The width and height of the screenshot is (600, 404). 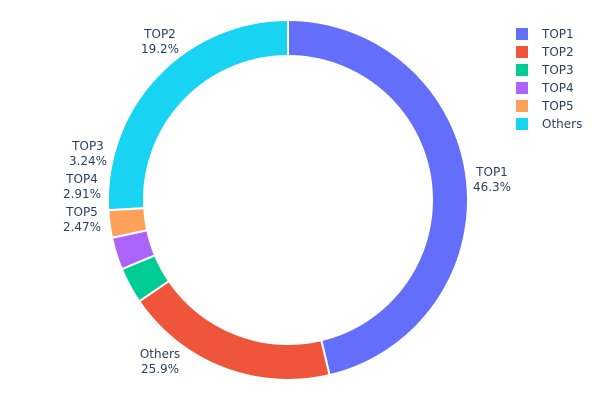 What do you see at coordinates (557, 52) in the screenshot?
I see `legend-label: TOP2` at bounding box center [557, 52].